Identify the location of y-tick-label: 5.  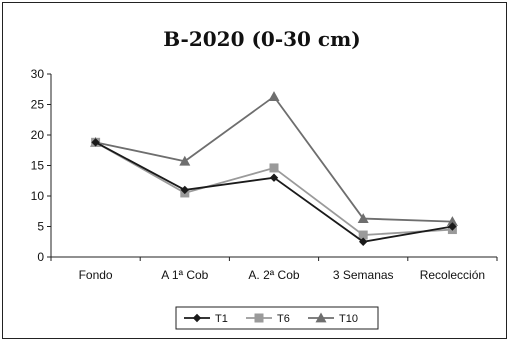
(40, 227).